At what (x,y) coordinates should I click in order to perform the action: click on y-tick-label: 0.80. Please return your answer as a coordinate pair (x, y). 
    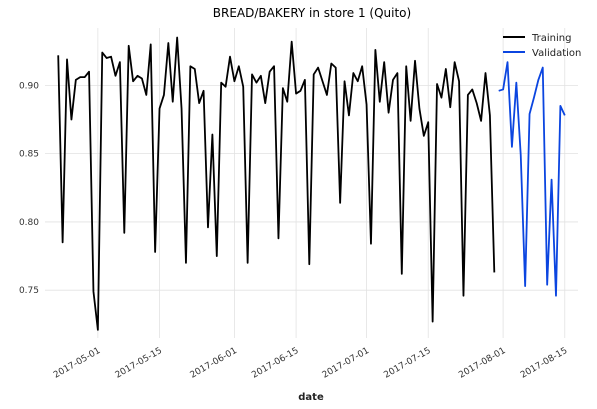
    Looking at the image, I should click on (29, 223).